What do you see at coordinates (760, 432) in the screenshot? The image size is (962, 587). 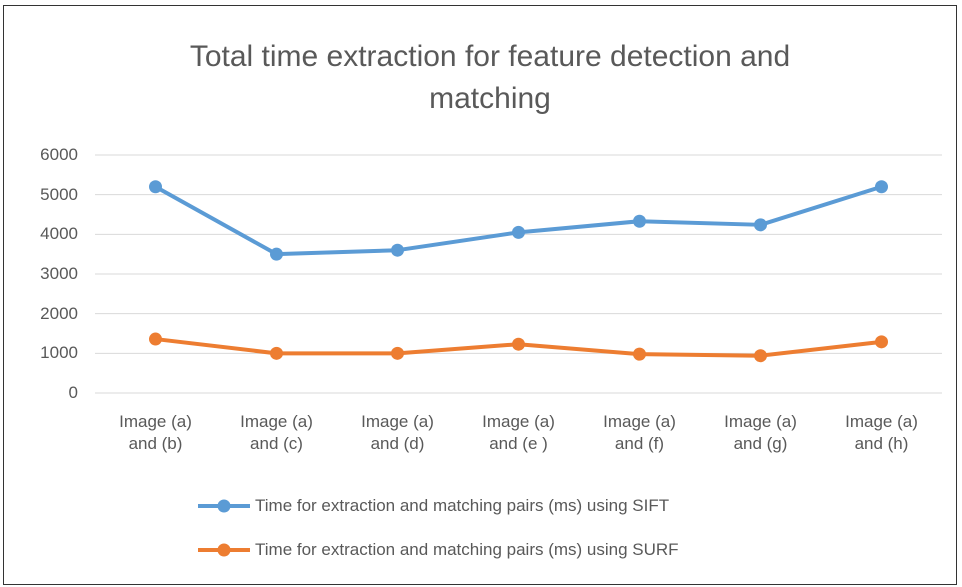 I see `x-tick-label: Image (a) and (g)` at bounding box center [760, 432].